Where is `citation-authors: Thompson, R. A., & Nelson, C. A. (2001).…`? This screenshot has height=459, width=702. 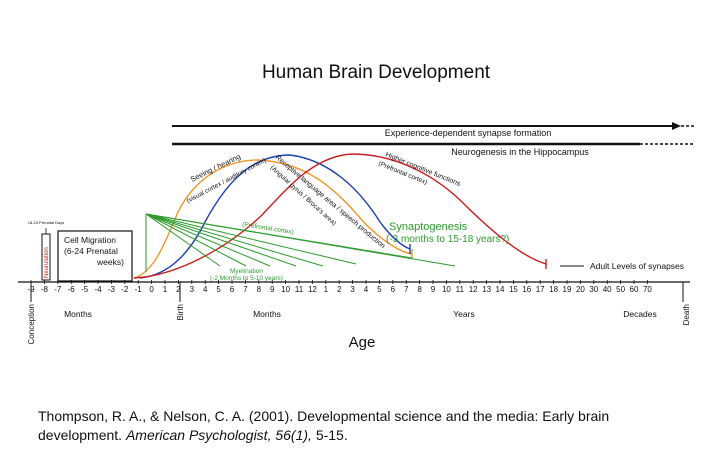
citation-authors: Thompson, R. A., & Nelson, C. A. (2001).… is located at coordinates (324, 425).